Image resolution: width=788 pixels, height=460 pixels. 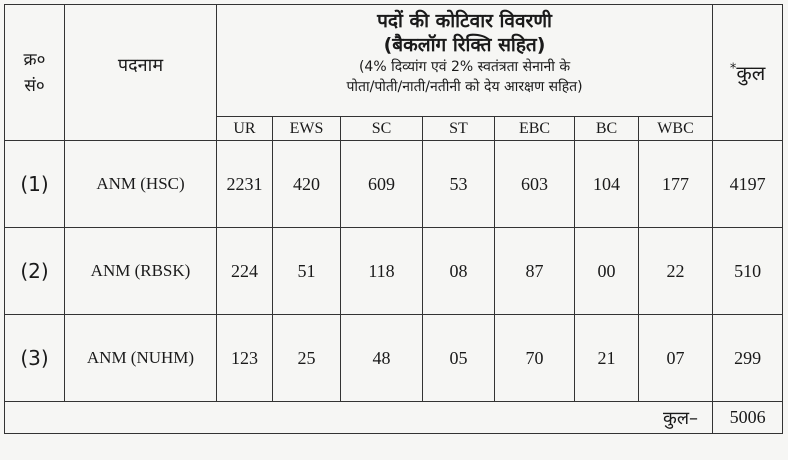 I want to click on row-total: 510, so click(x=748, y=271).